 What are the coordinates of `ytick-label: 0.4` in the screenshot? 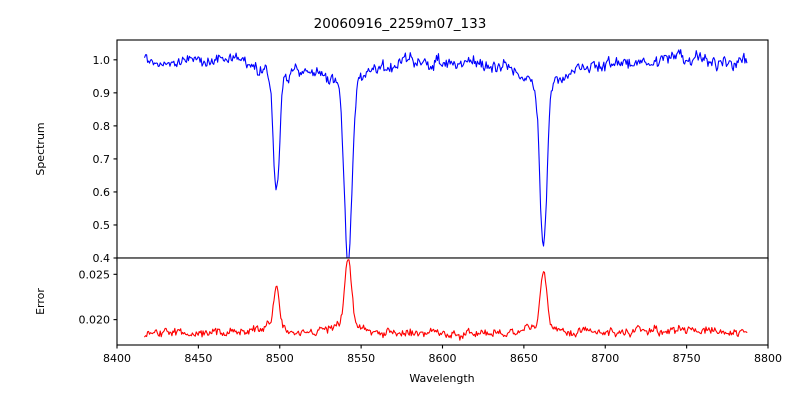 It's located at (102, 258).